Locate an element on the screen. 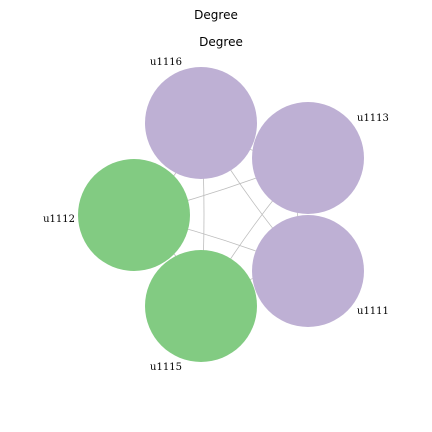 This screenshot has width=432, height=432. node-label-u1111: u1111 is located at coordinates (373, 311).